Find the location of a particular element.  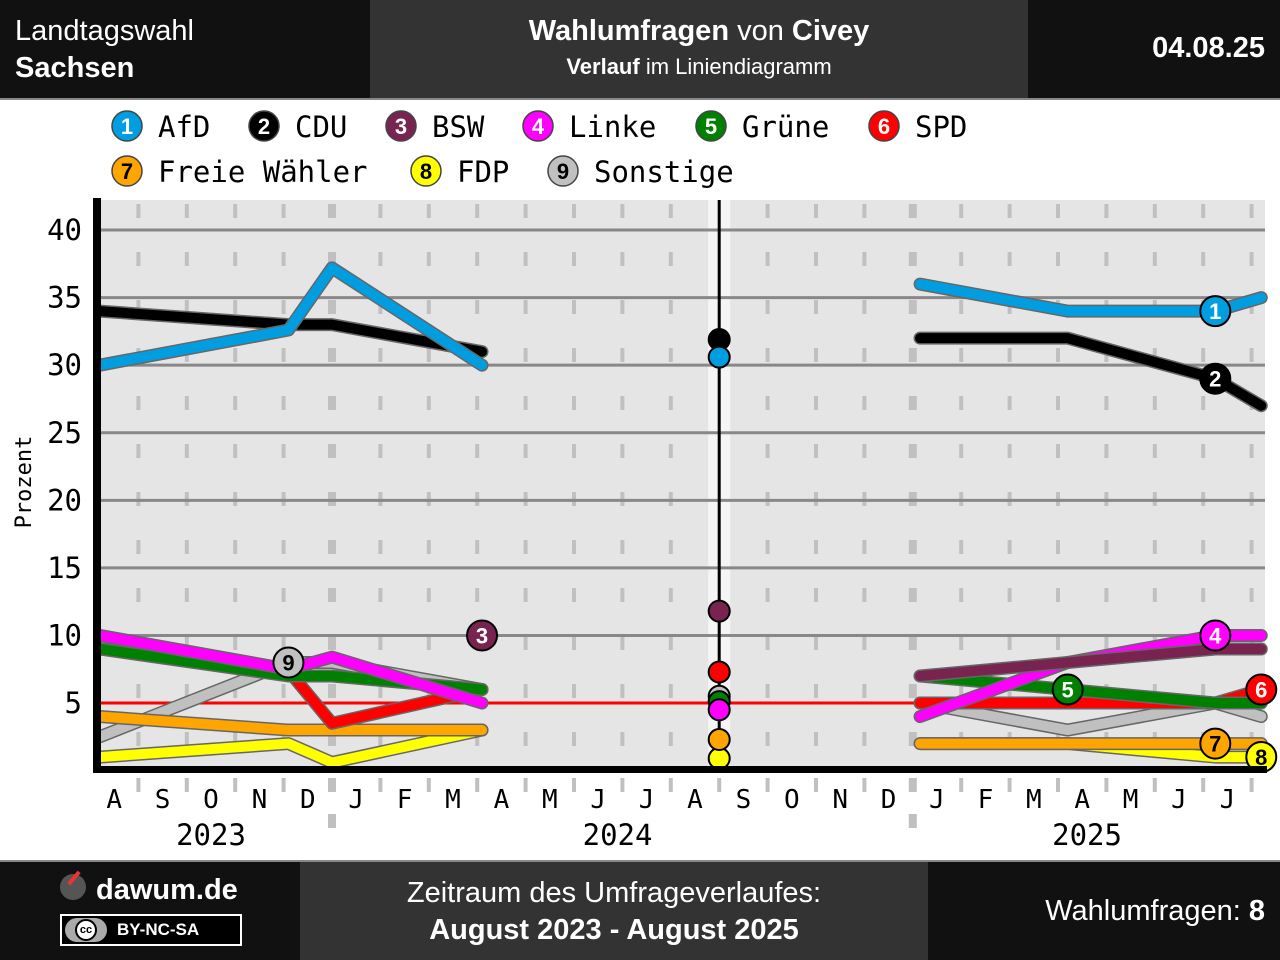

legend-item-Freie Wähler: 7 Freie Wähler is located at coordinates (239, 172).